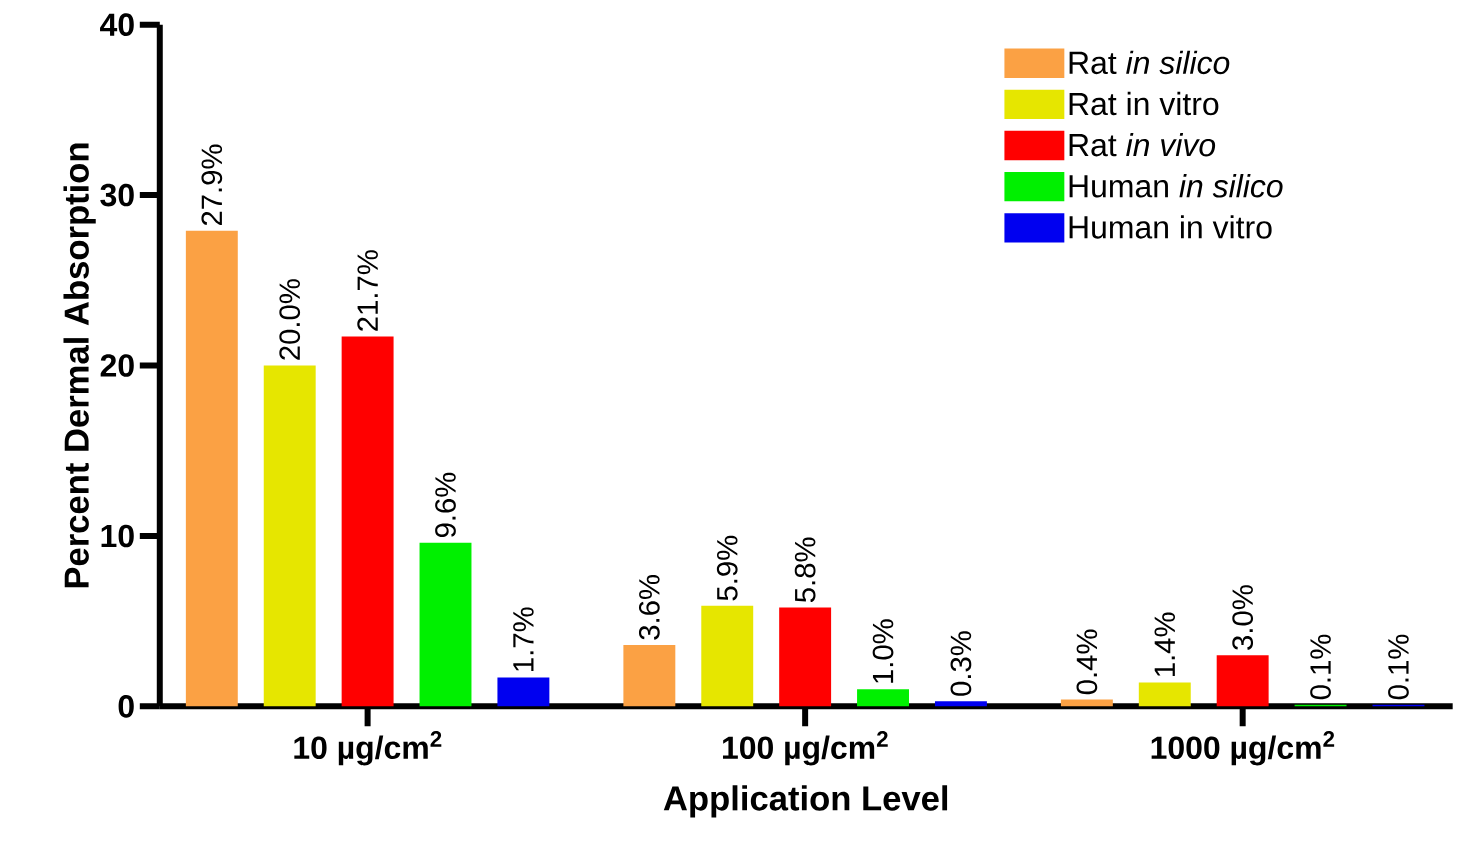 This screenshot has height=853, width=1458. I want to click on y-tick-label: 30, so click(117, 195).